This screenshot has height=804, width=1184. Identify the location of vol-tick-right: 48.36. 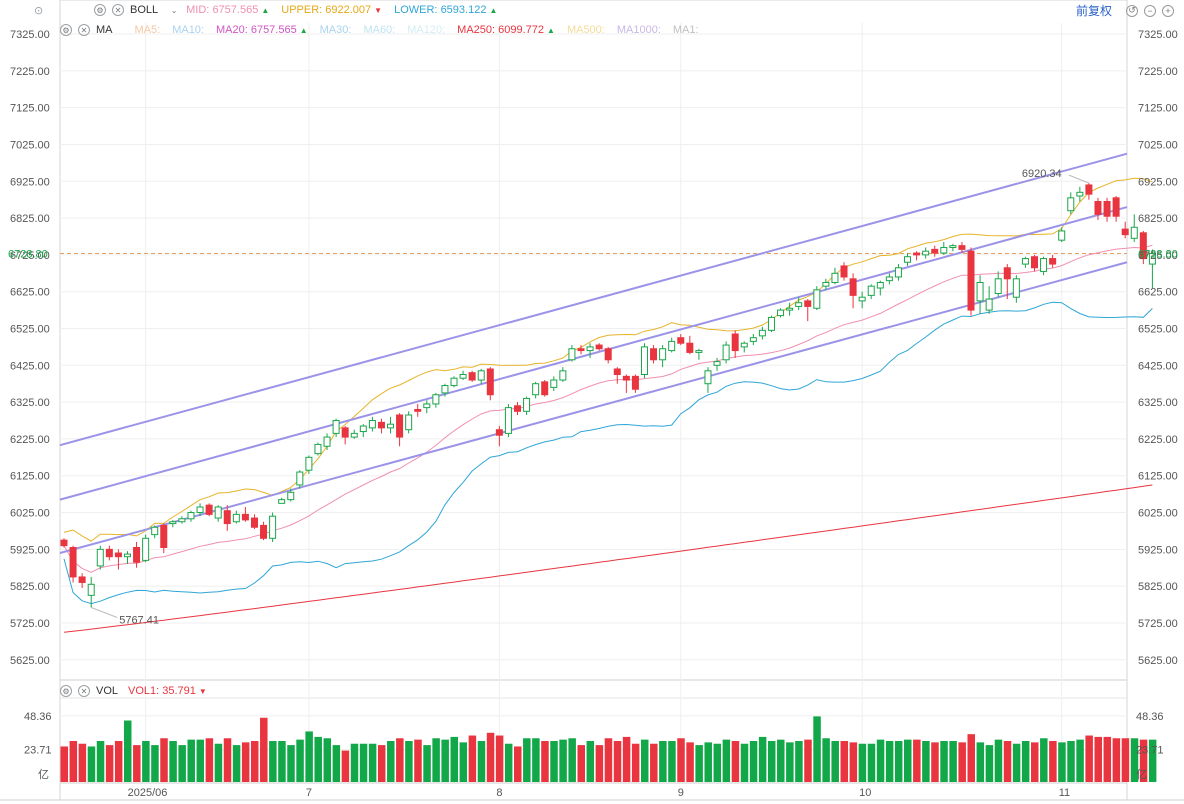
(1150, 717).